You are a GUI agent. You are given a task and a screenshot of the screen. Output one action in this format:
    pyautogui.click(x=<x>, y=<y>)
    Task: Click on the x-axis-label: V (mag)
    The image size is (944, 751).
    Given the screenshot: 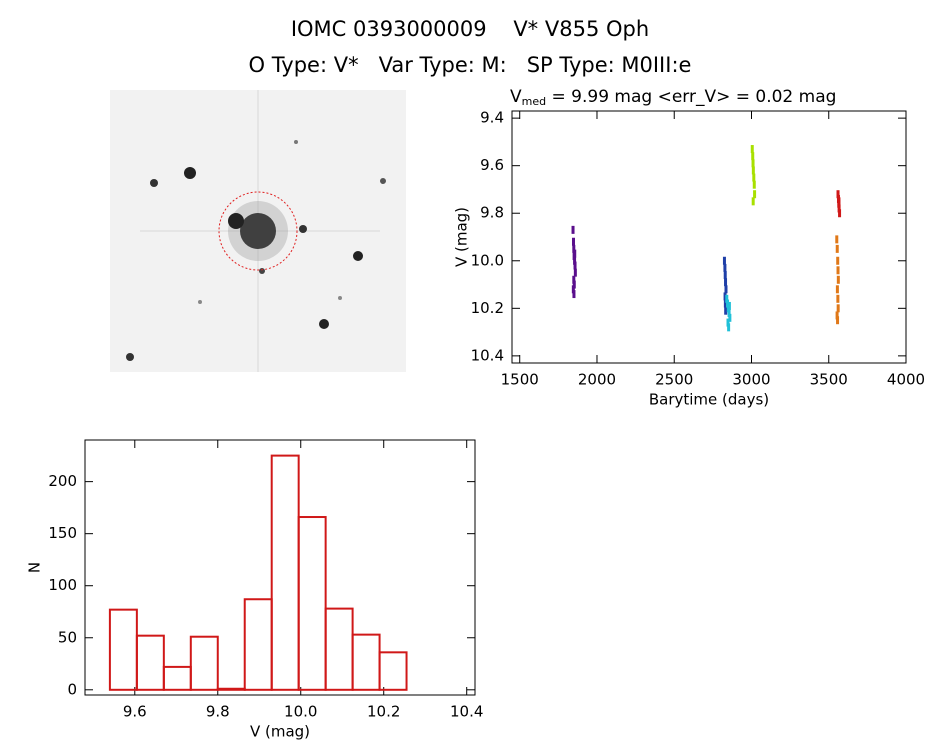 What is the action you would take?
    pyautogui.click(x=280, y=732)
    